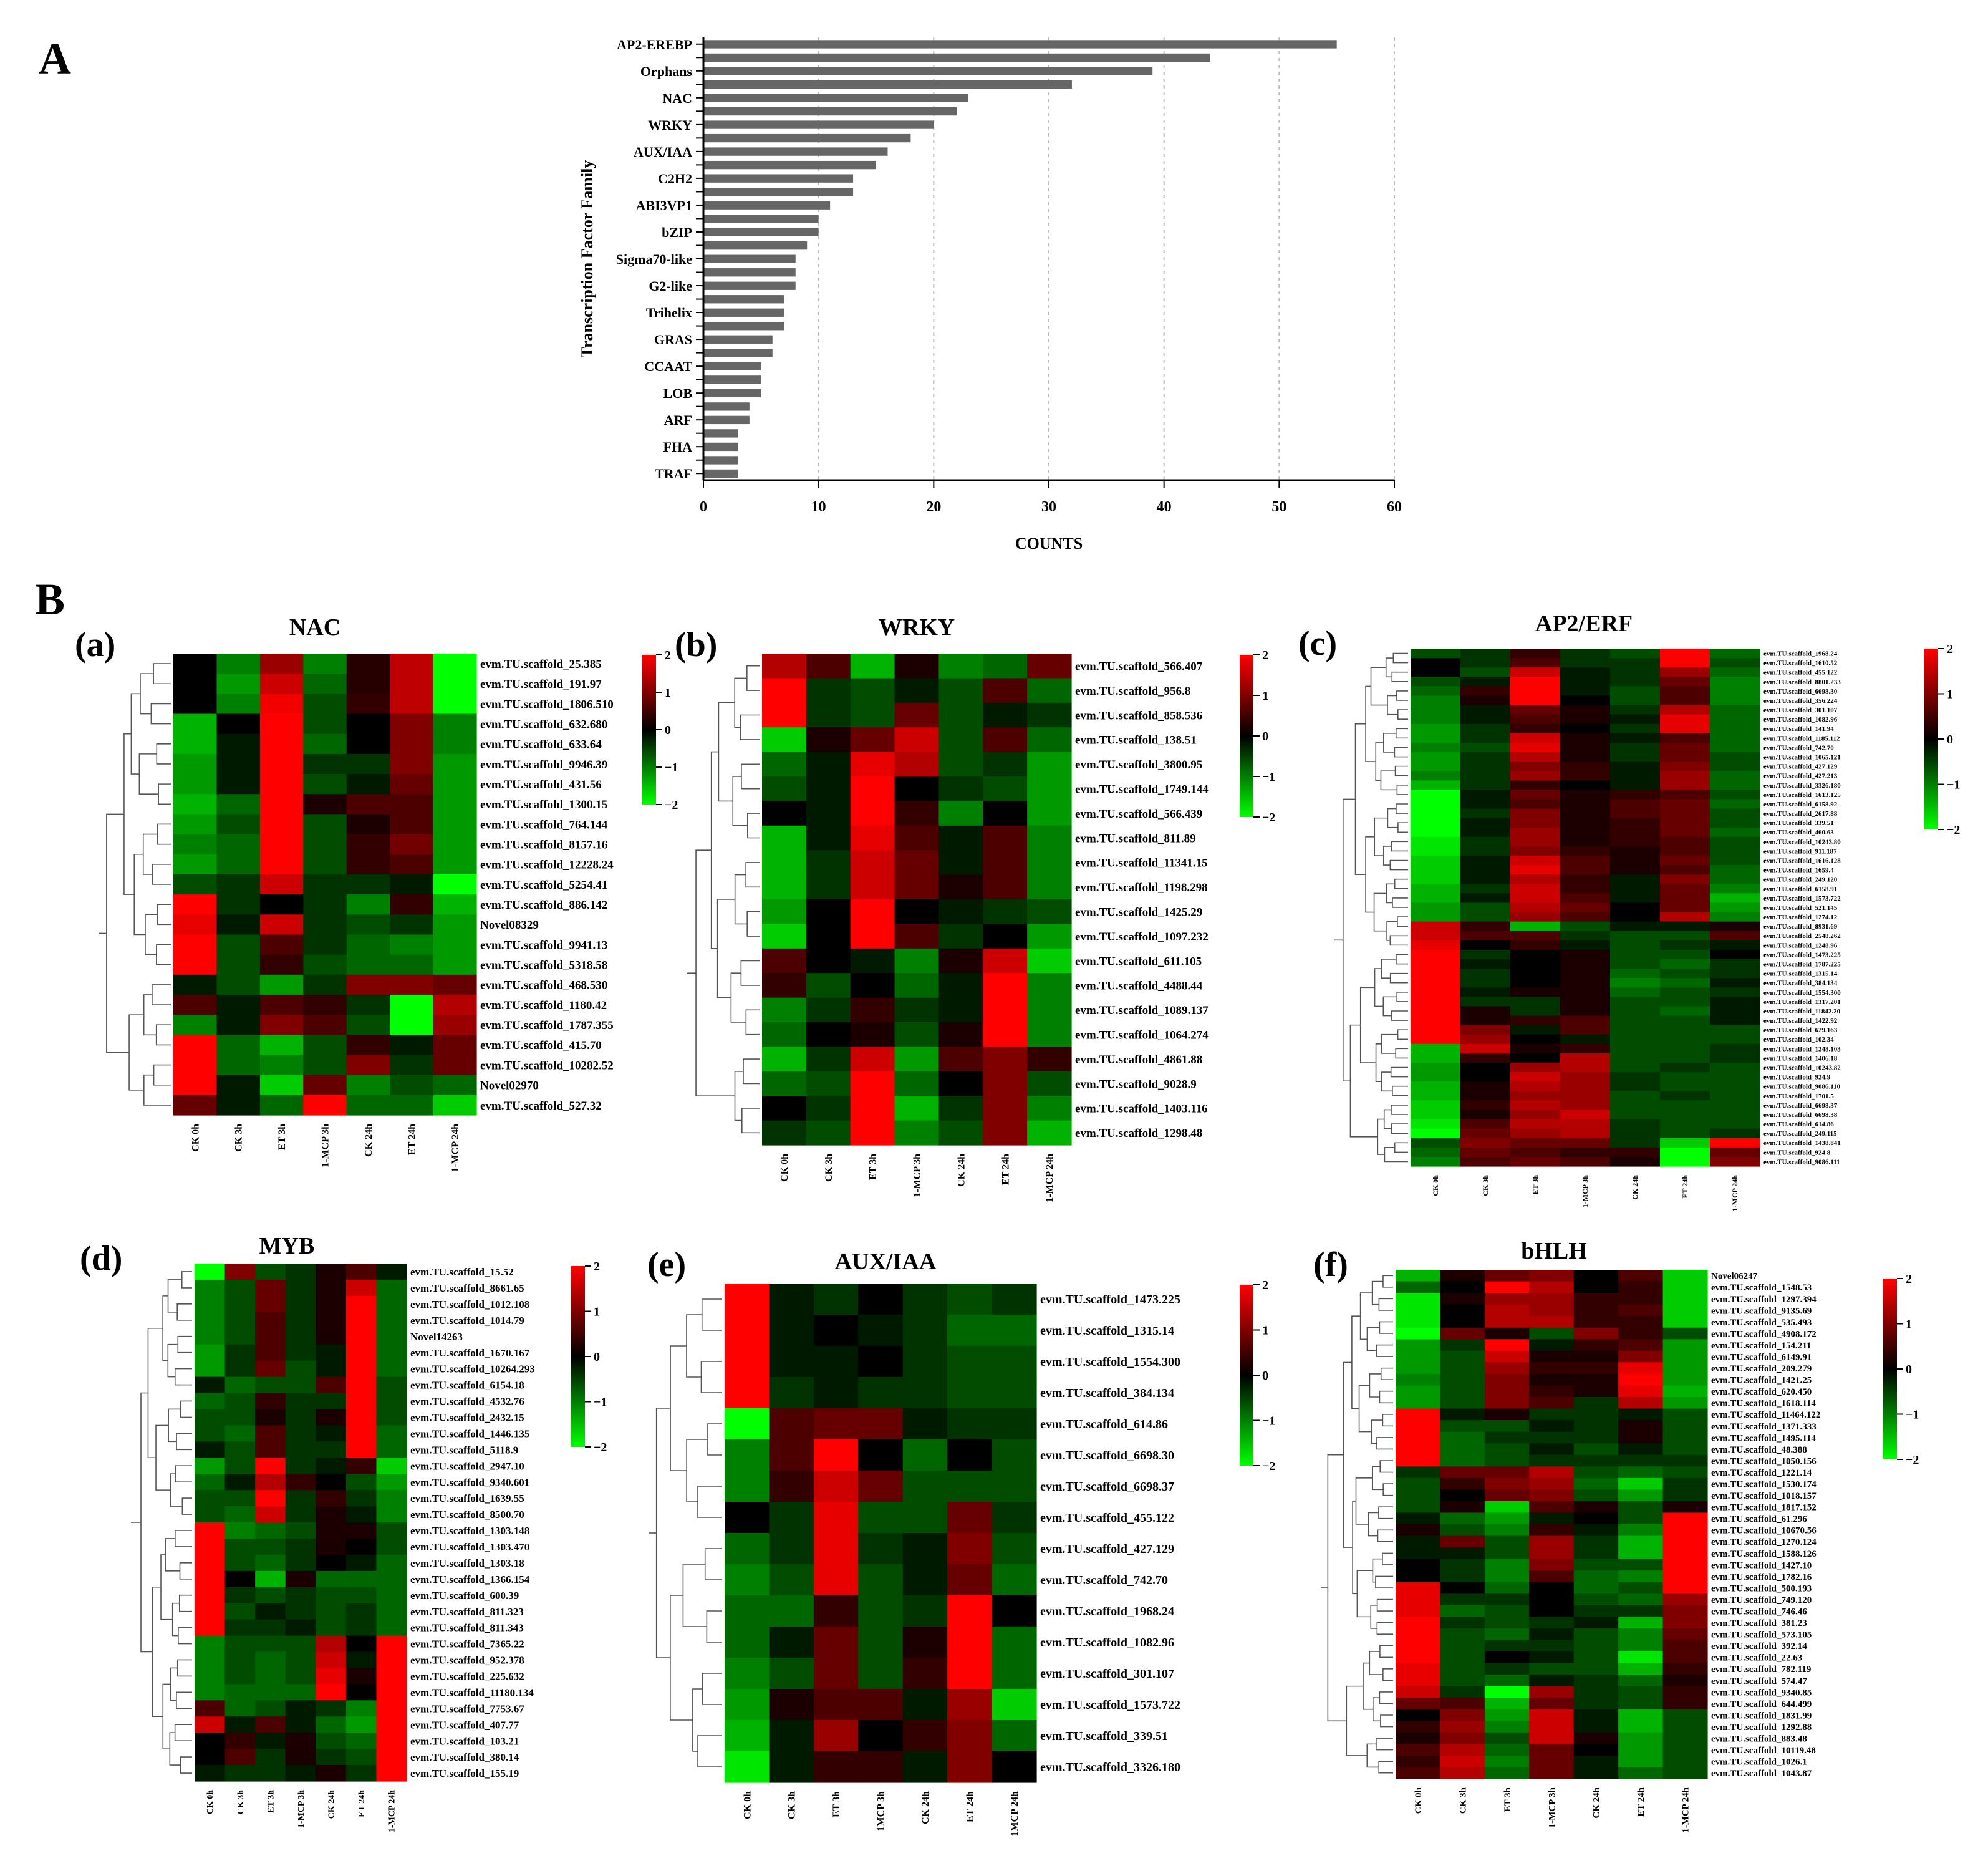 The height and width of the screenshot is (1876, 1983). What do you see at coordinates (1802, 1002) in the screenshot?
I see `row-label: evm.TU.scaffold_1317.201` at bounding box center [1802, 1002].